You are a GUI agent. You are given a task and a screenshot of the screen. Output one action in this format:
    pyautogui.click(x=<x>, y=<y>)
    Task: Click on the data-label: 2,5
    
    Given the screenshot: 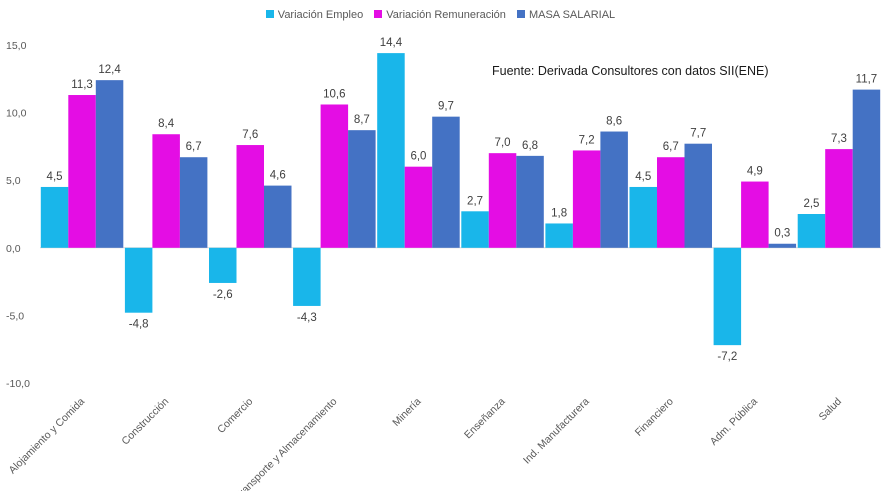 What is the action you would take?
    pyautogui.click(x=811, y=204)
    